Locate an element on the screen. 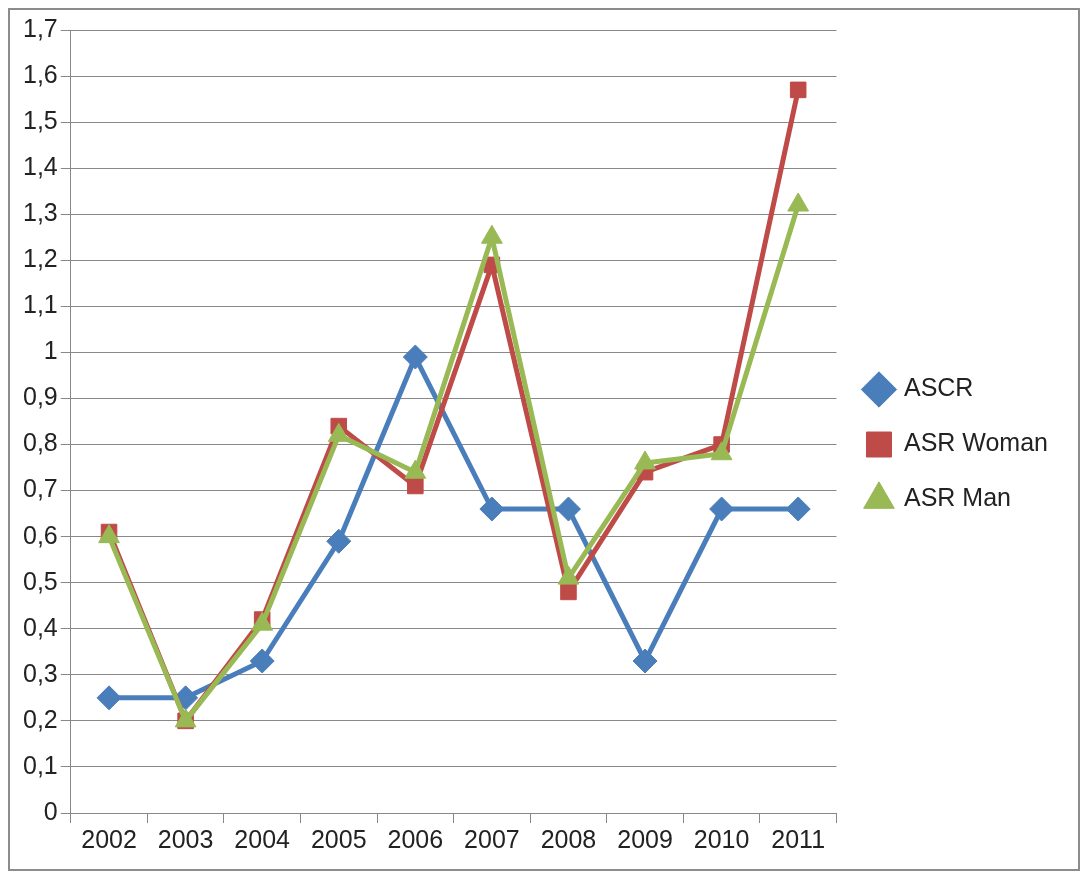 The image size is (1088, 879). x-tick-label: 2011 is located at coordinates (798, 838).